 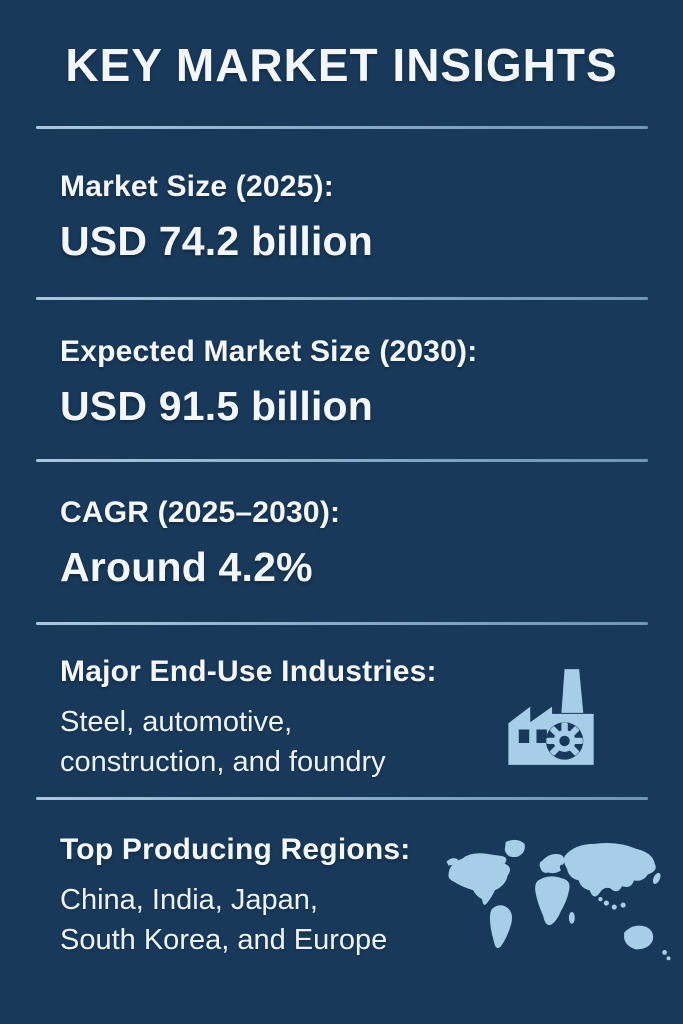 What do you see at coordinates (248, 671) in the screenshot?
I see `section-label: Major End-Use Industries:` at bounding box center [248, 671].